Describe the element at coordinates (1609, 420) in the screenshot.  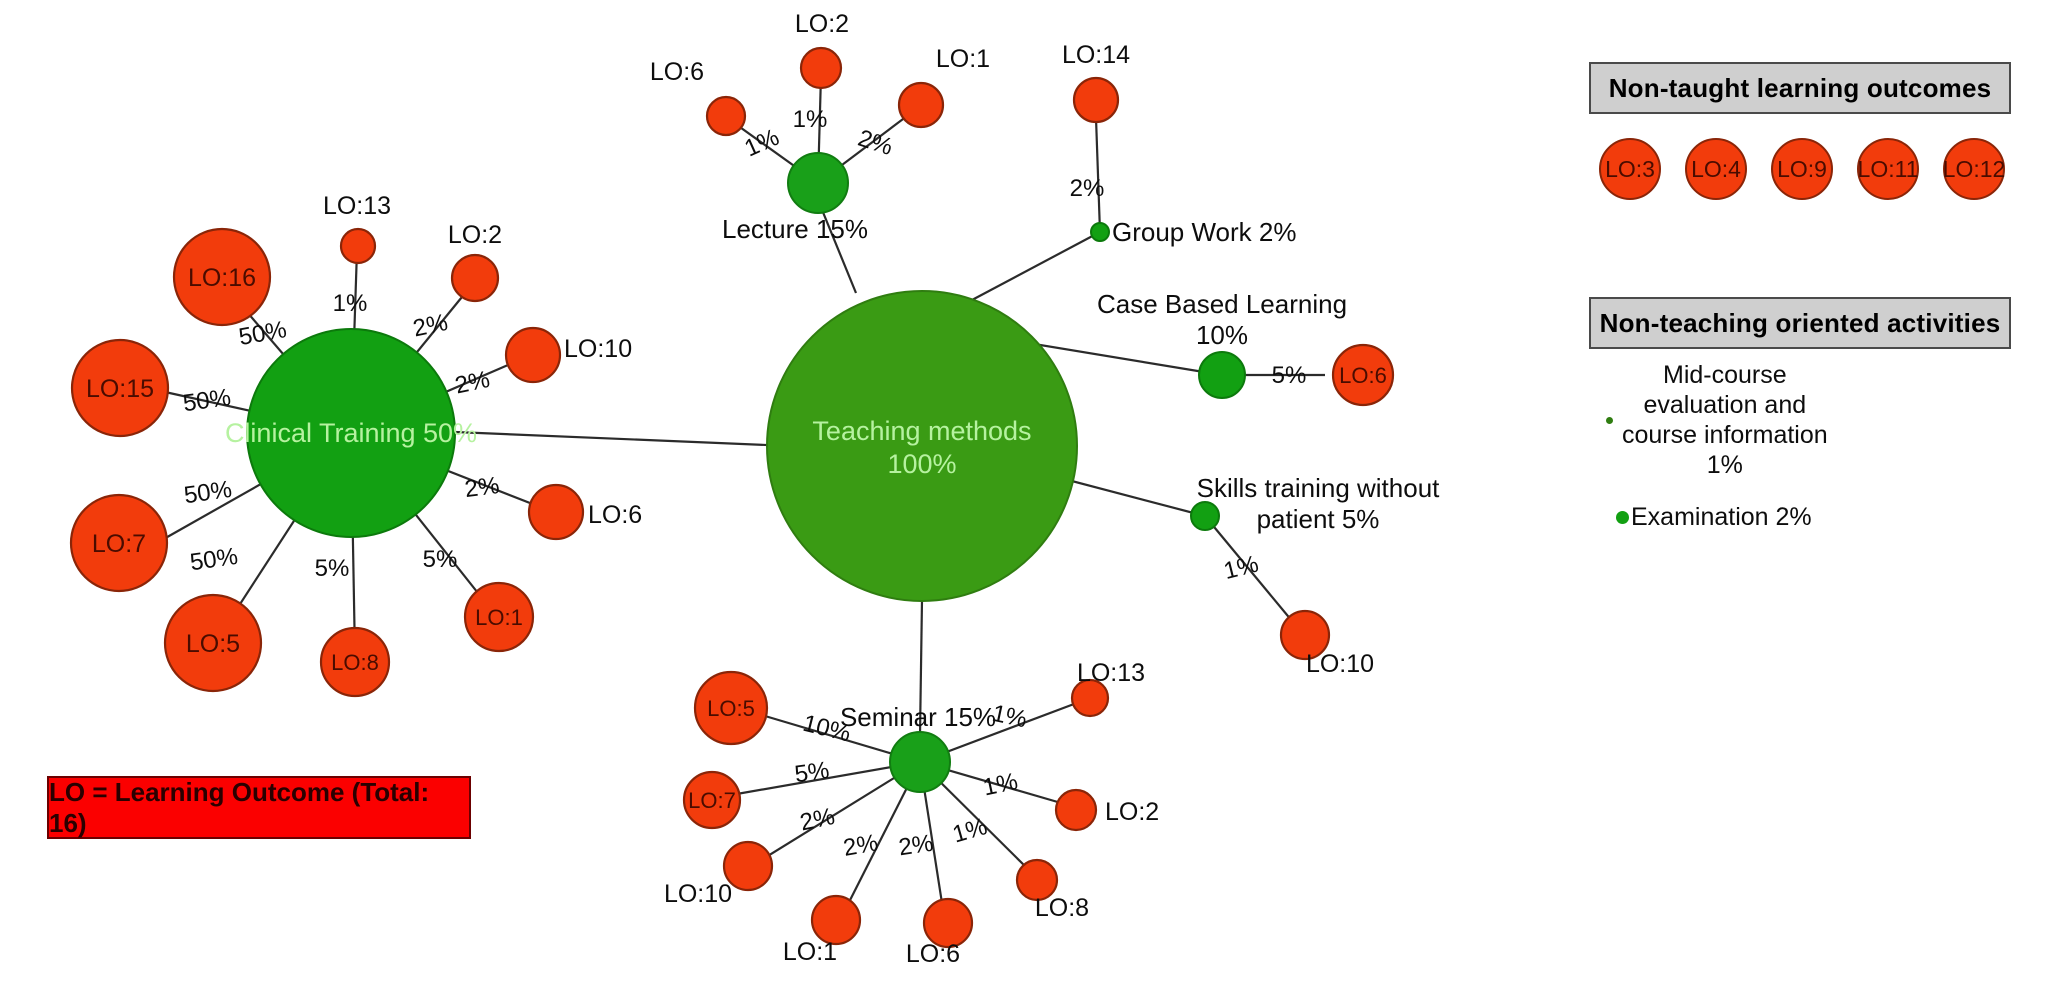
I see `green-dot-icon-small` at that location.